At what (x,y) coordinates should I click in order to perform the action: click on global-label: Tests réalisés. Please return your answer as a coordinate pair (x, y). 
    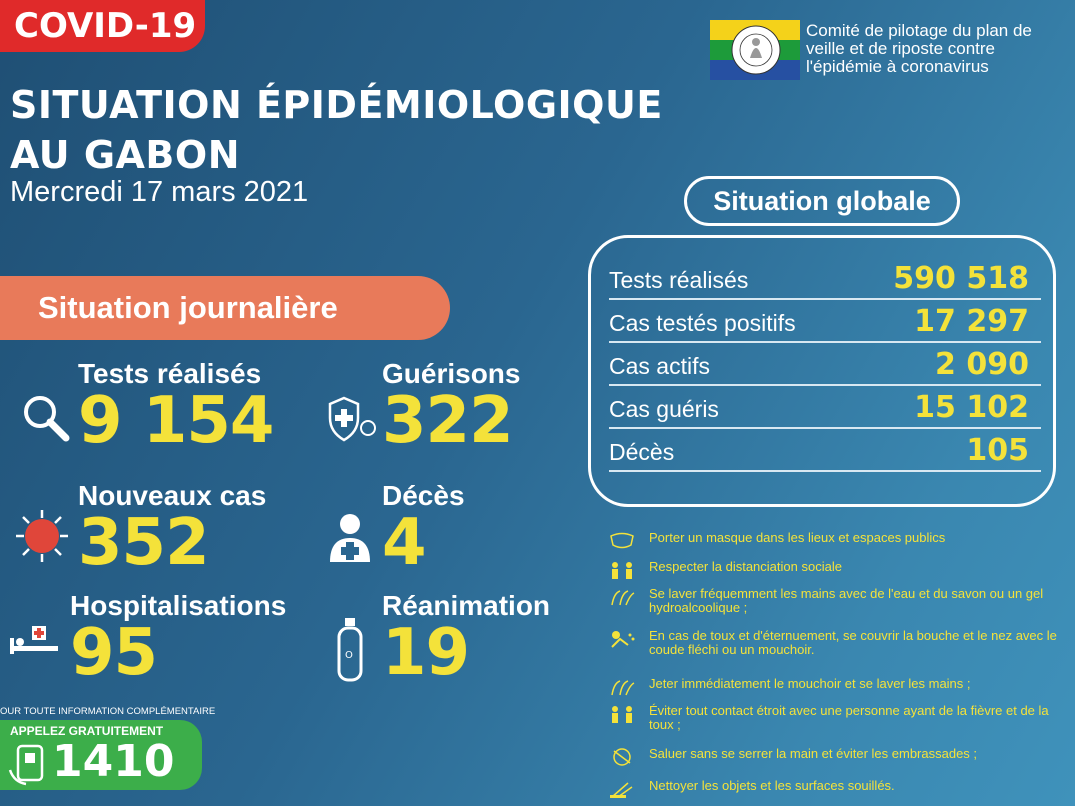
    Looking at the image, I should click on (679, 280).